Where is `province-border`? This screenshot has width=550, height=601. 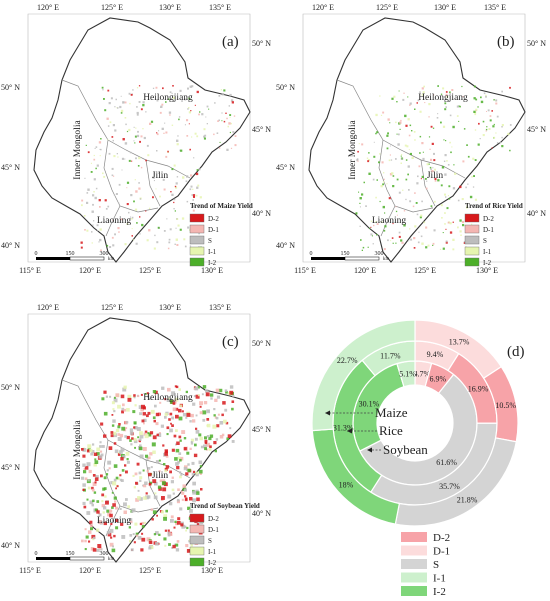 province-border is located at coordinates (428, 183).